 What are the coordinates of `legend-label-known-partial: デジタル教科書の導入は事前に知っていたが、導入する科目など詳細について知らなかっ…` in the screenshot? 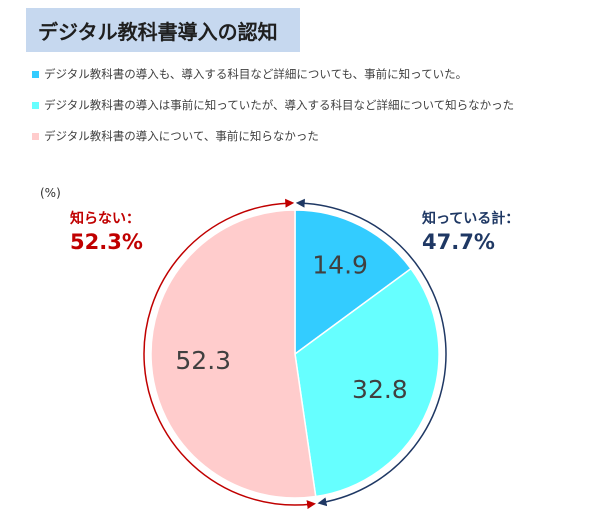 It's located at (279, 105).